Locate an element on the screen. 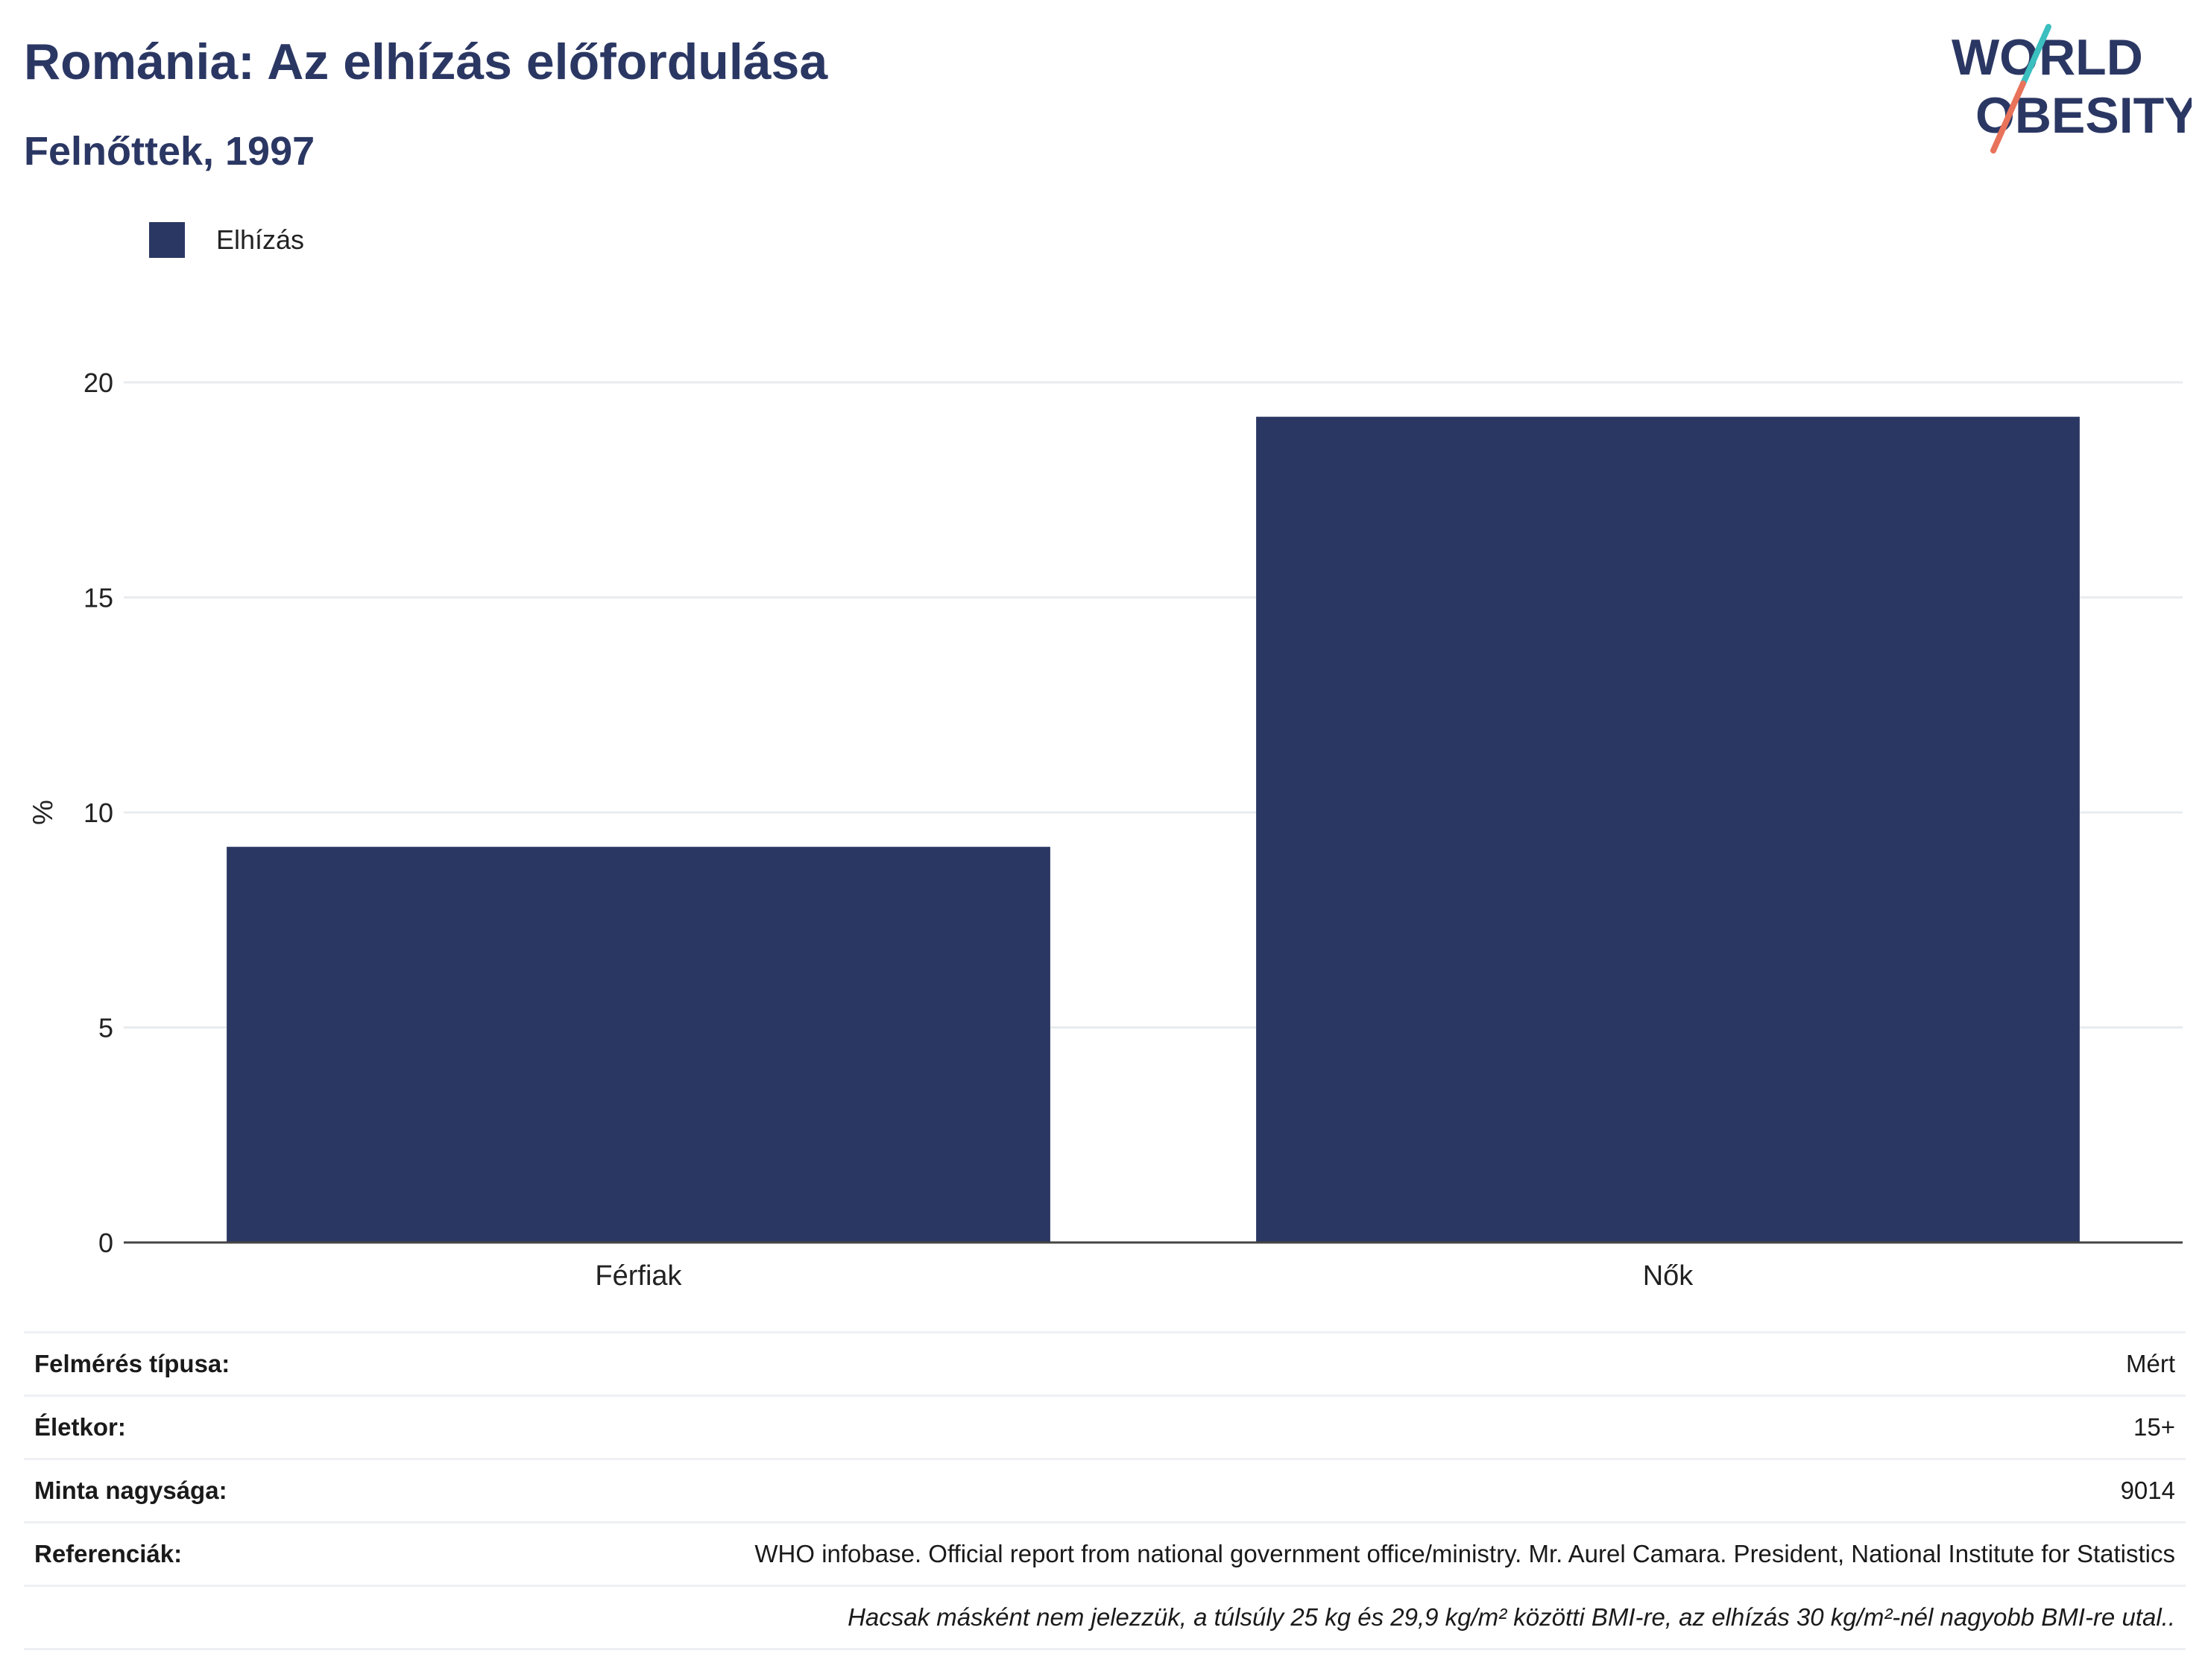 Image resolution: width=2205 pixels, height=1680 pixels. y-axis-label: % is located at coordinates (43, 812).